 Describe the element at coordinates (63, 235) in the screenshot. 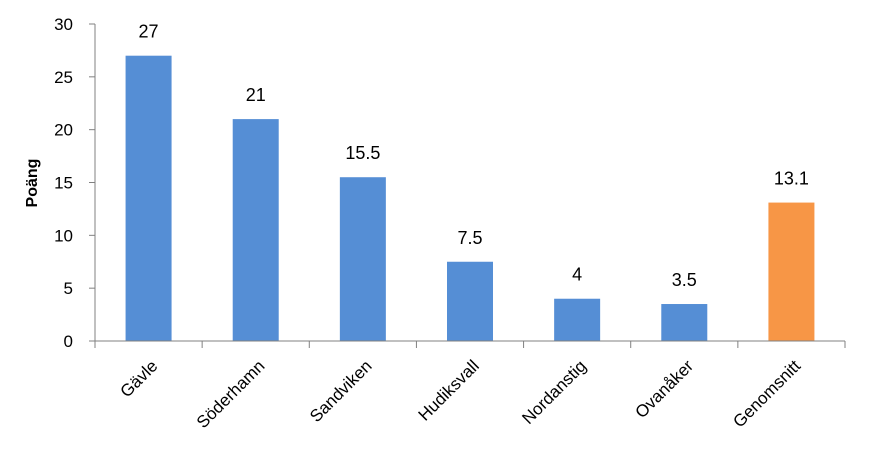

I see `y-tick-label: 10` at that location.